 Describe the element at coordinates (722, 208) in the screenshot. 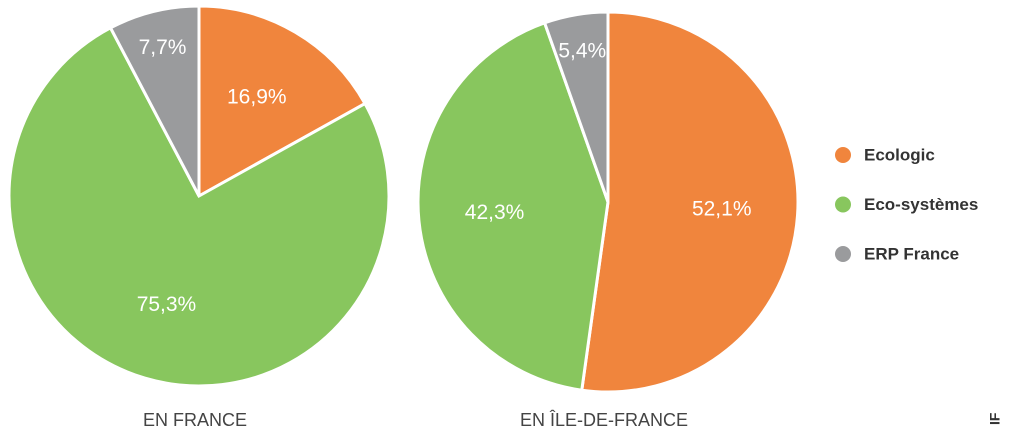

I see `value-label: 52,1%` at that location.